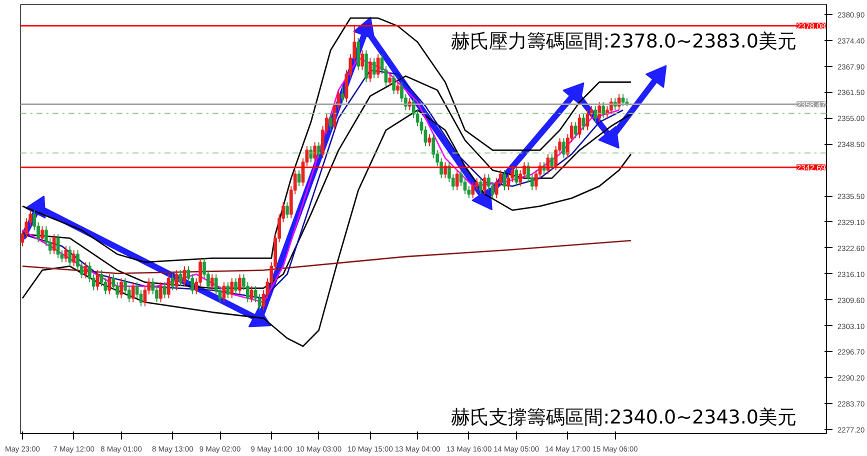 This screenshot has height=456, width=867. What do you see at coordinates (624, 417) in the screenshot?
I see `annotation: 赫氏支撐籌碼區間:2340.0~2343.0美元` at bounding box center [624, 417].